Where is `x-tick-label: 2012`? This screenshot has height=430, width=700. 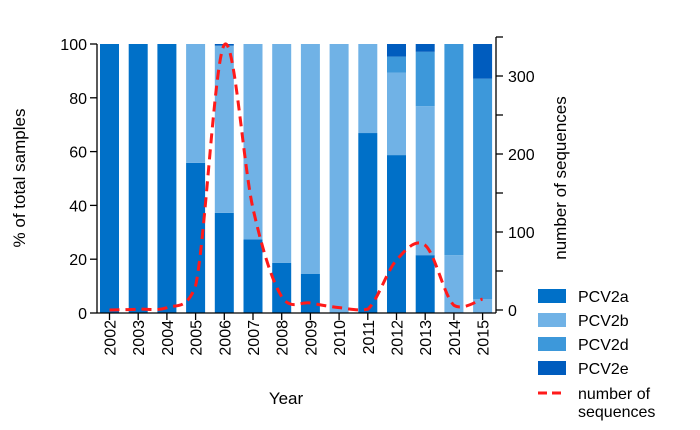
x-tick-label: 2012 is located at coordinates (398, 338).